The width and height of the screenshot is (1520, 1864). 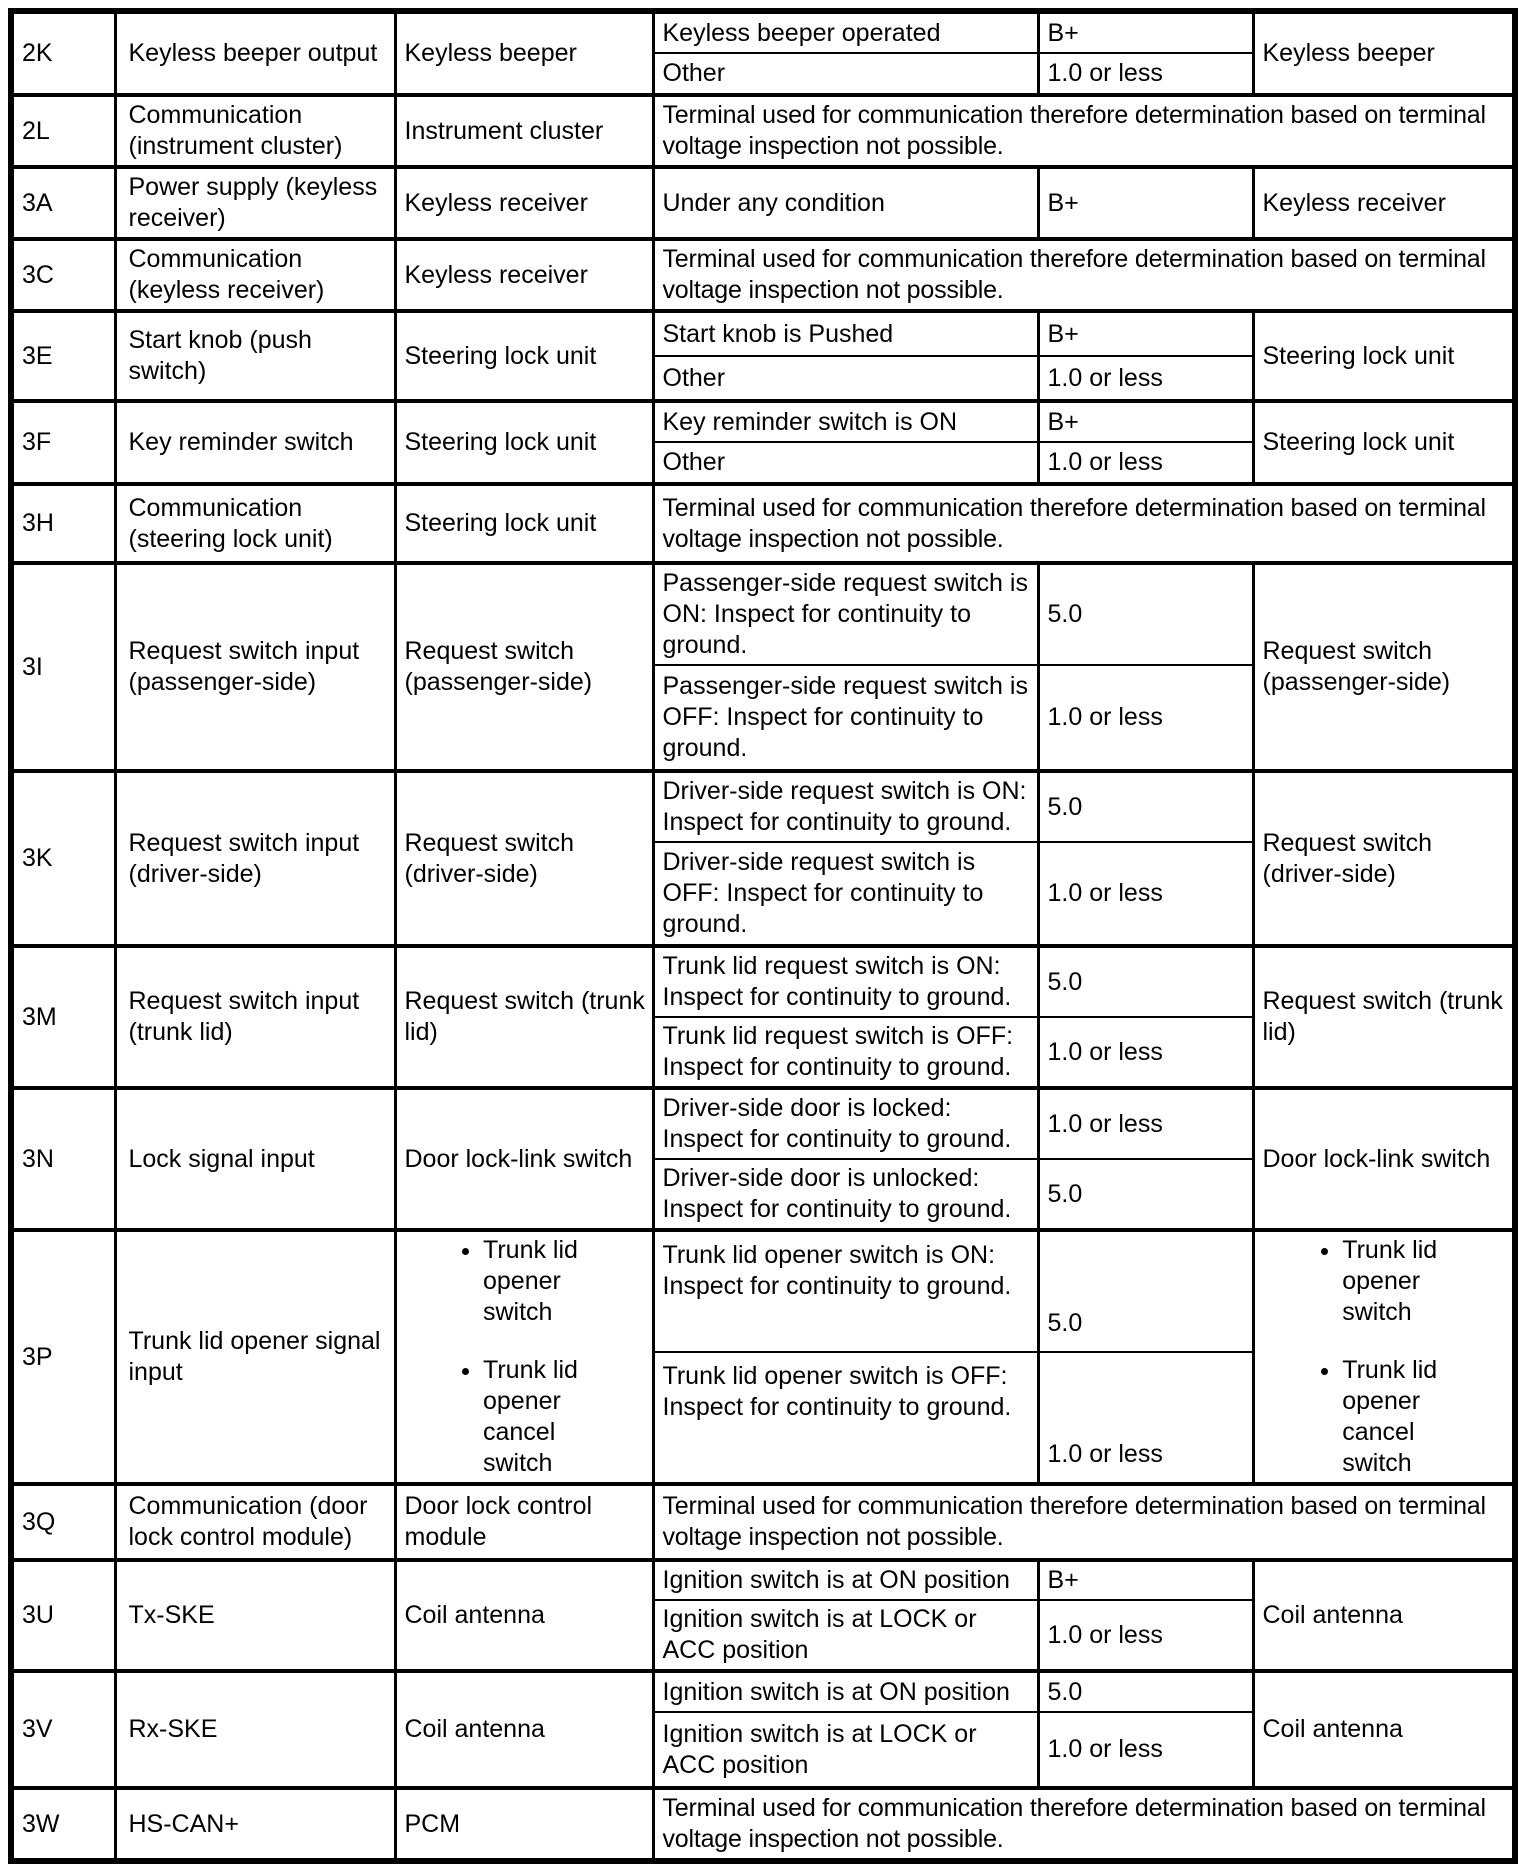 What do you see at coordinates (524, 202) in the screenshot?
I see `connected-cell: Keyless receiver` at bounding box center [524, 202].